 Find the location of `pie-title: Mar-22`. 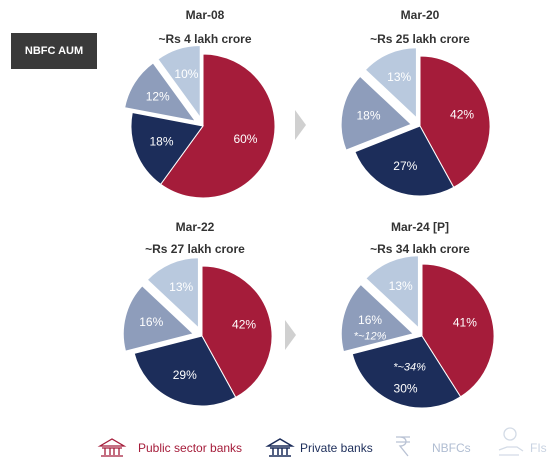

pie-title: Mar-22 is located at coordinates (195, 227).